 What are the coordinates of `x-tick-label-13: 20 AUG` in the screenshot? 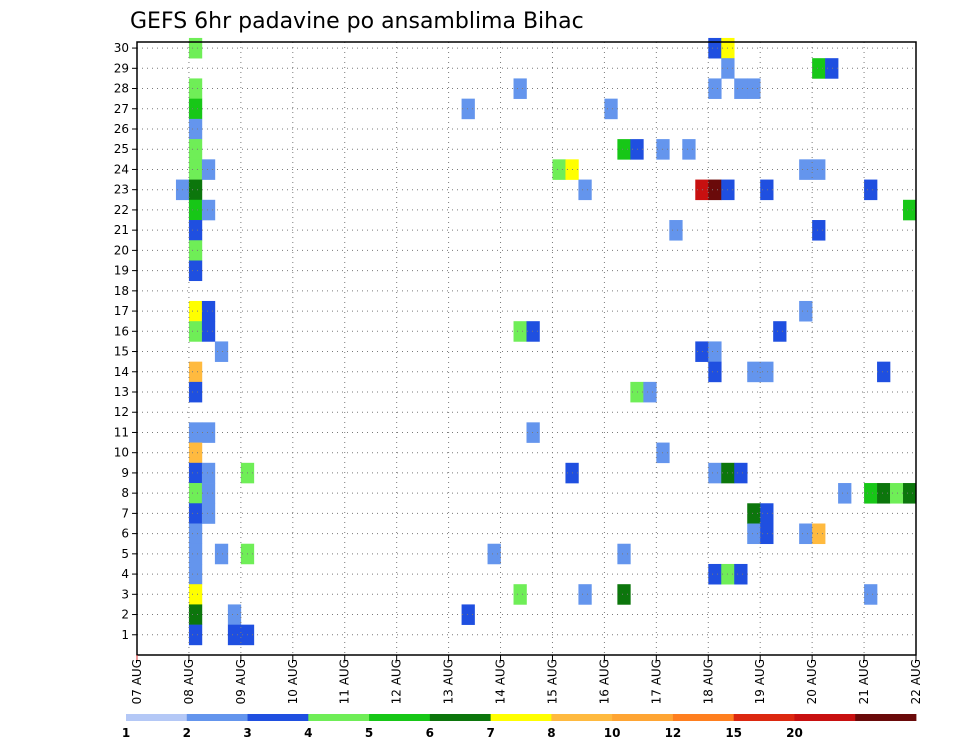 It's located at (812, 681).